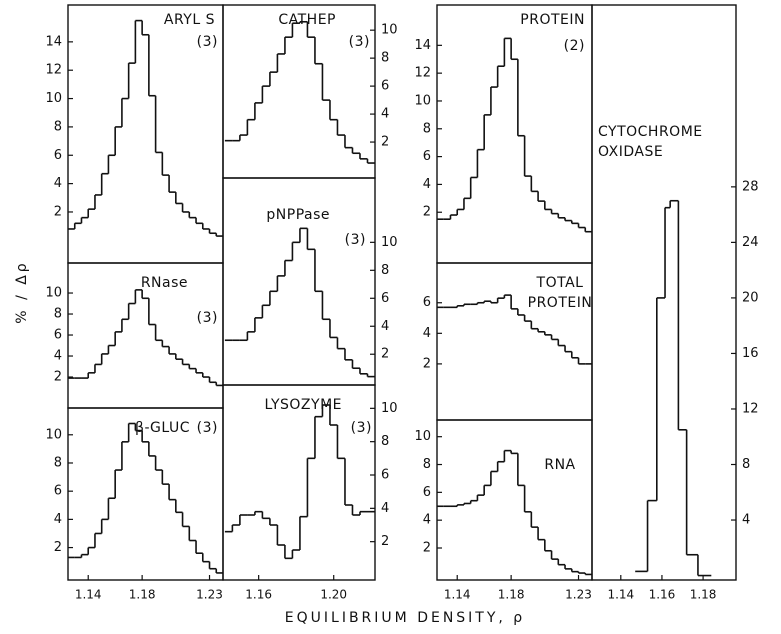  I want to click on panel-label: pNPPase, so click(298, 215).